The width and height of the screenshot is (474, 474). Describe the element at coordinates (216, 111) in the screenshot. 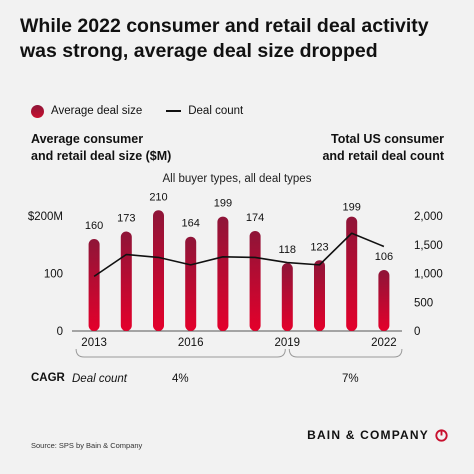

I see `legend-line-label: Deal count` at that location.